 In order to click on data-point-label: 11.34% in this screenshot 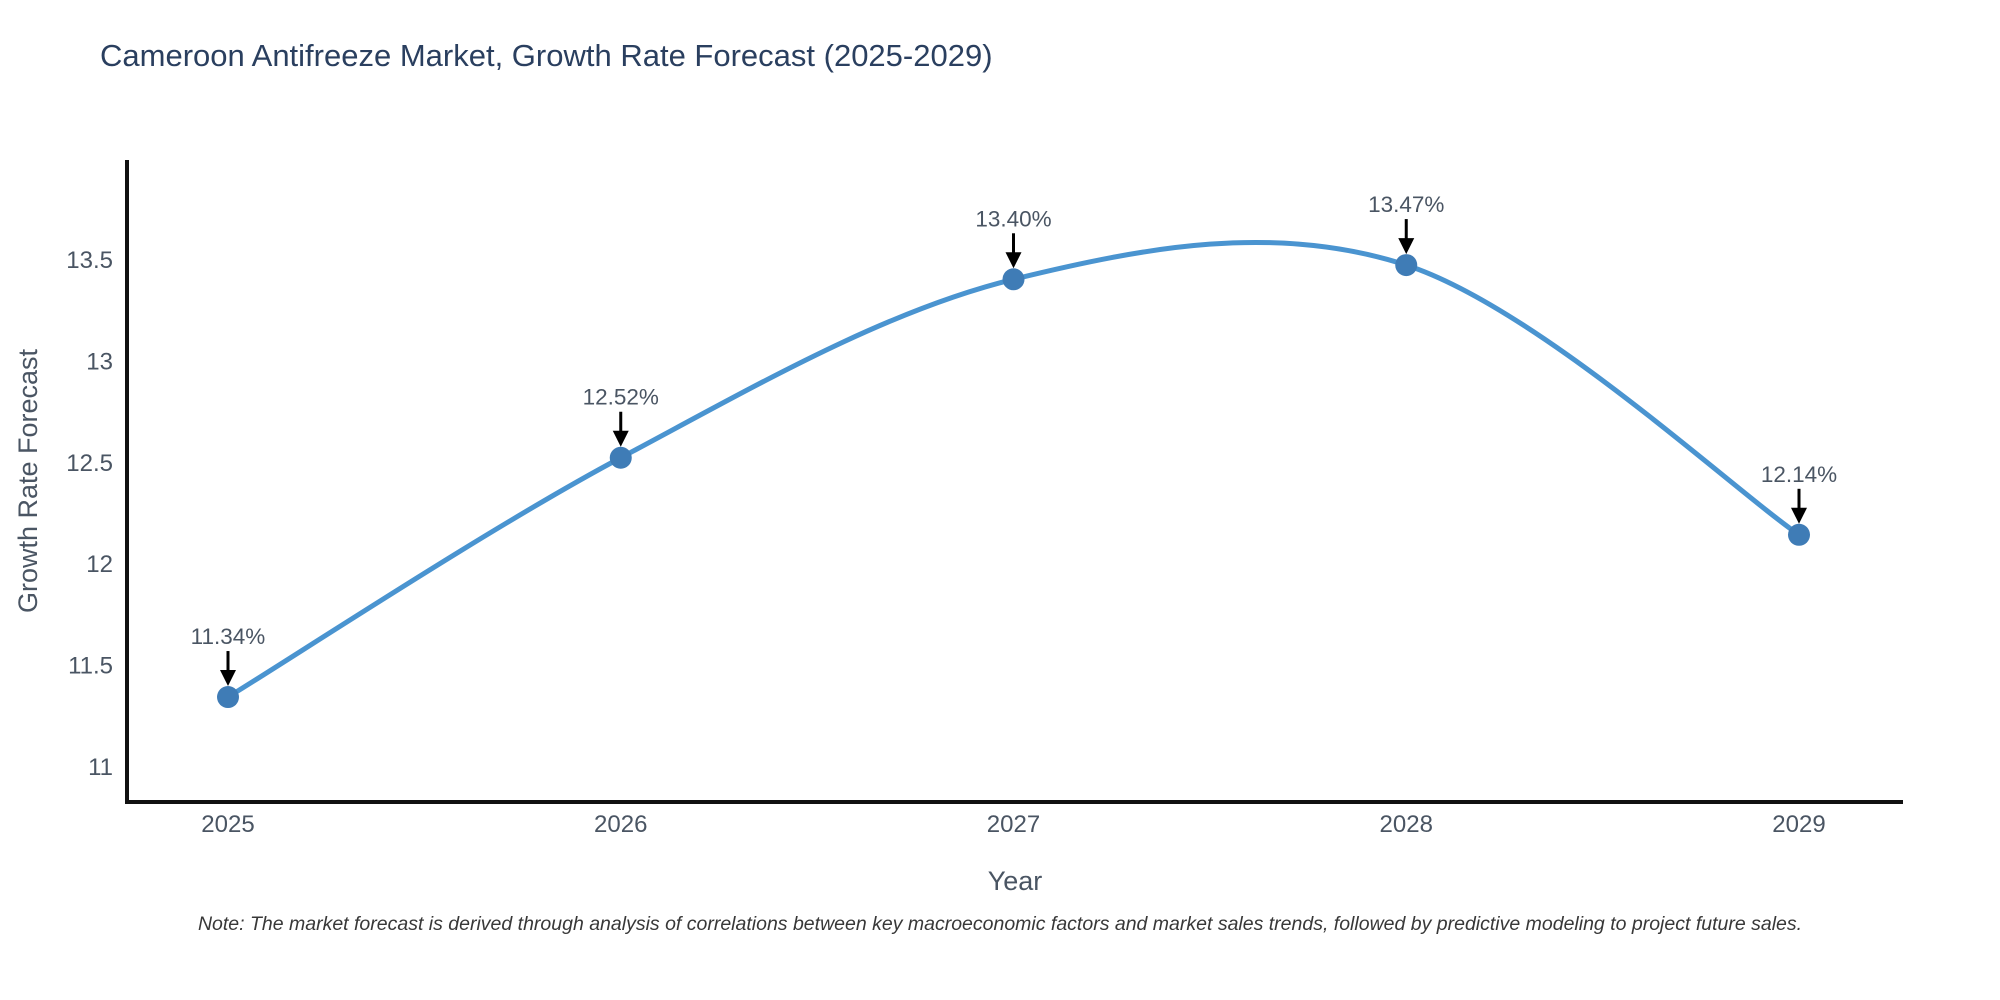, I will do `click(228, 636)`.